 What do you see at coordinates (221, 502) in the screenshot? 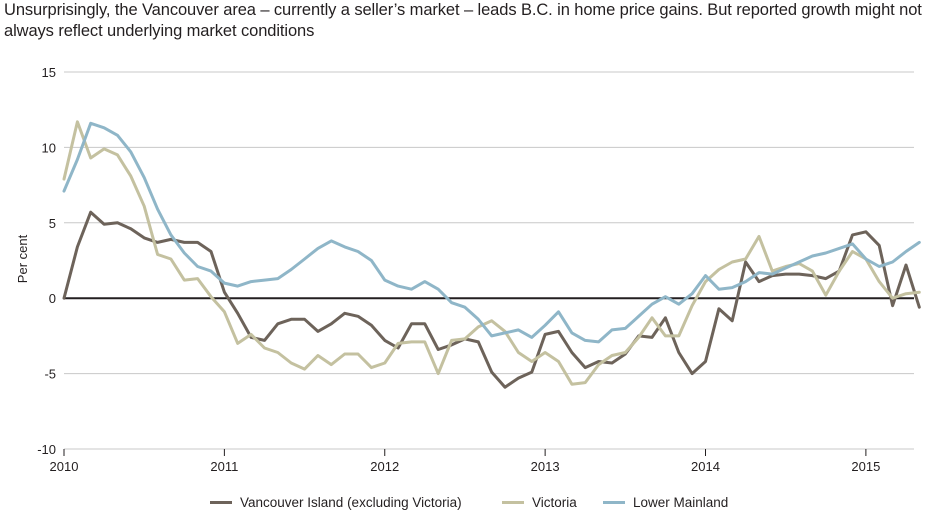
I see `legend-swatch-vancouver-island` at bounding box center [221, 502].